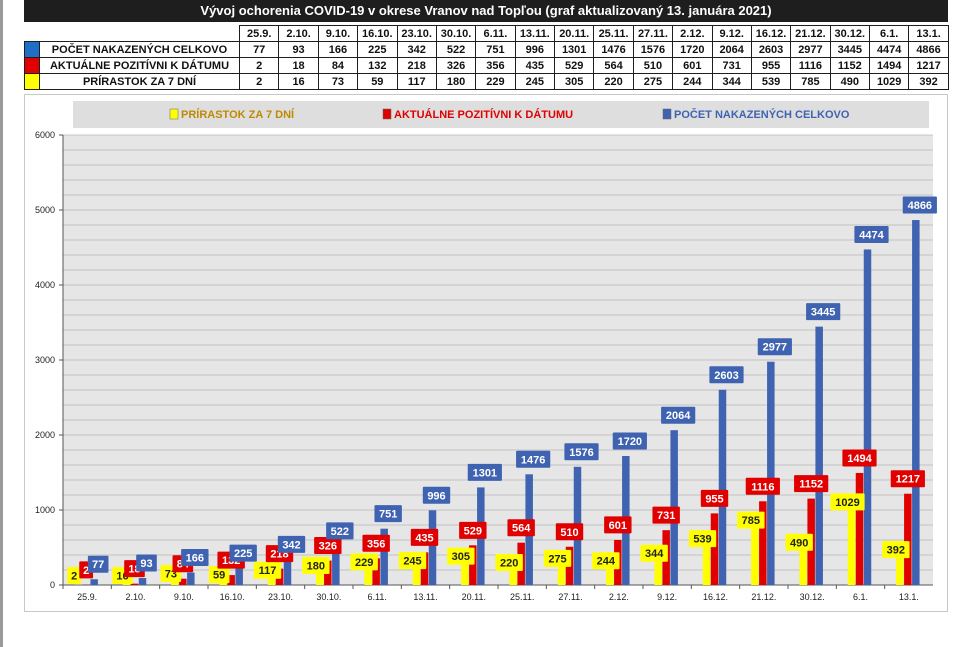 The width and height of the screenshot is (967, 647). What do you see at coordinates (45, 135) in the screenshot?
I see `y-tick-label: 6000` at bounding box center [45, 135].